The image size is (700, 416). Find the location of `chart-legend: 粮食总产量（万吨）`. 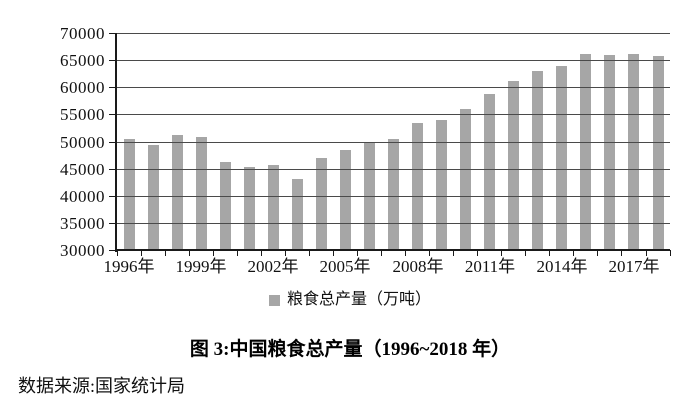

chart-legend: 粮食总产量（万吨） is located at coordinates (350, 300).